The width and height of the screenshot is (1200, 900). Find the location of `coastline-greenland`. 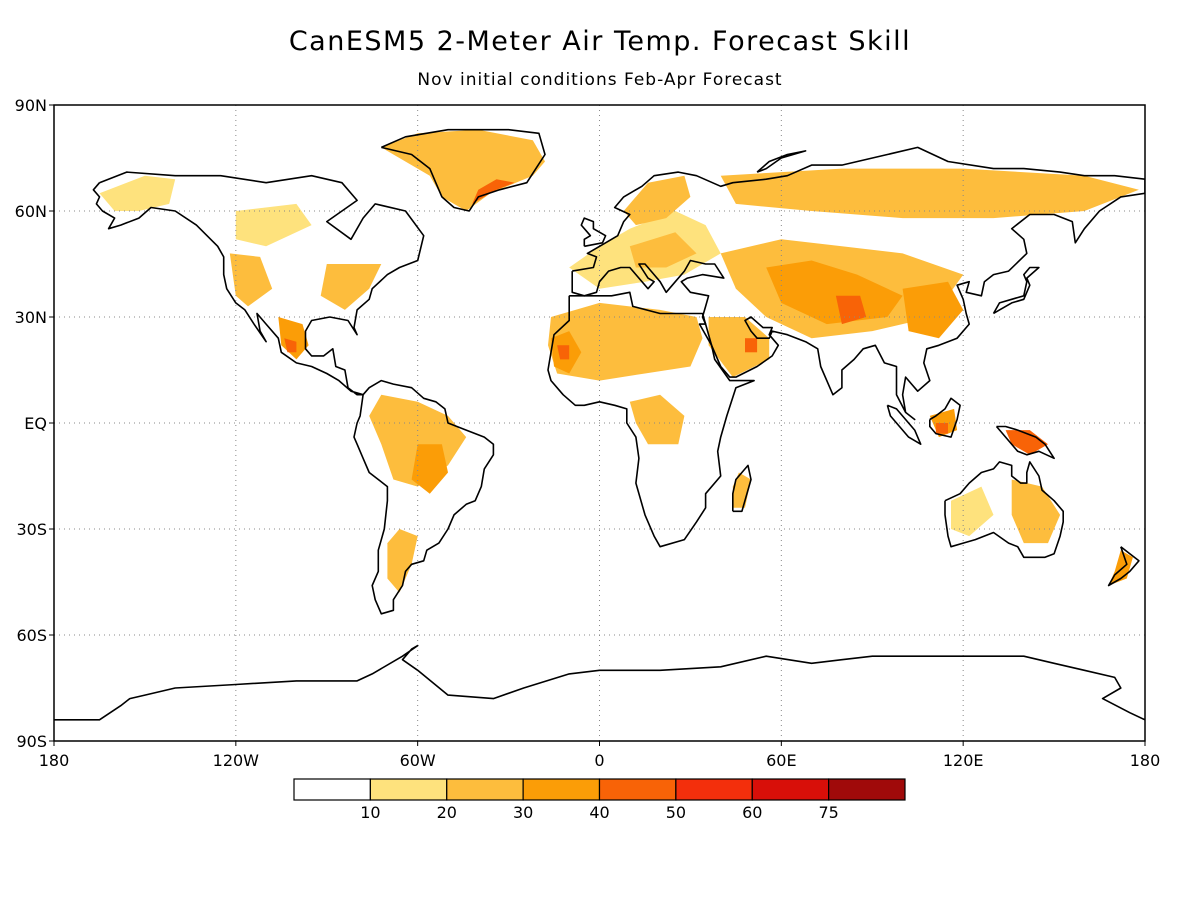

coastline-greenland is located at coordinates (463, 170).